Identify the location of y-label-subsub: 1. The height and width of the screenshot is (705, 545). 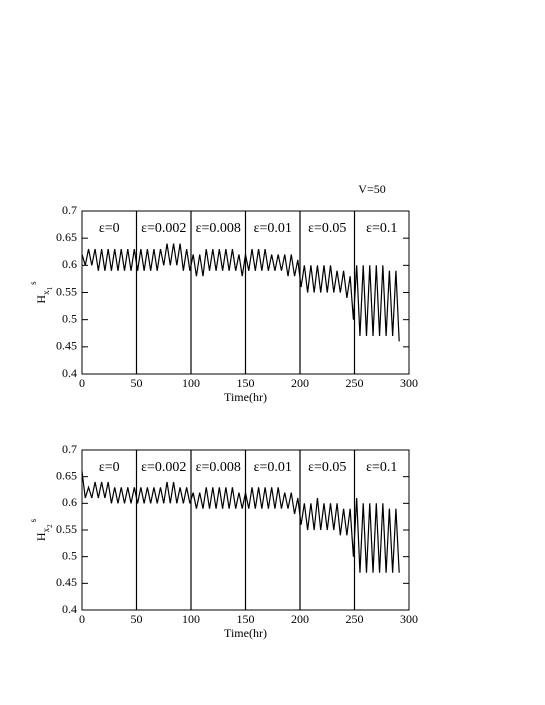
(50, 288).